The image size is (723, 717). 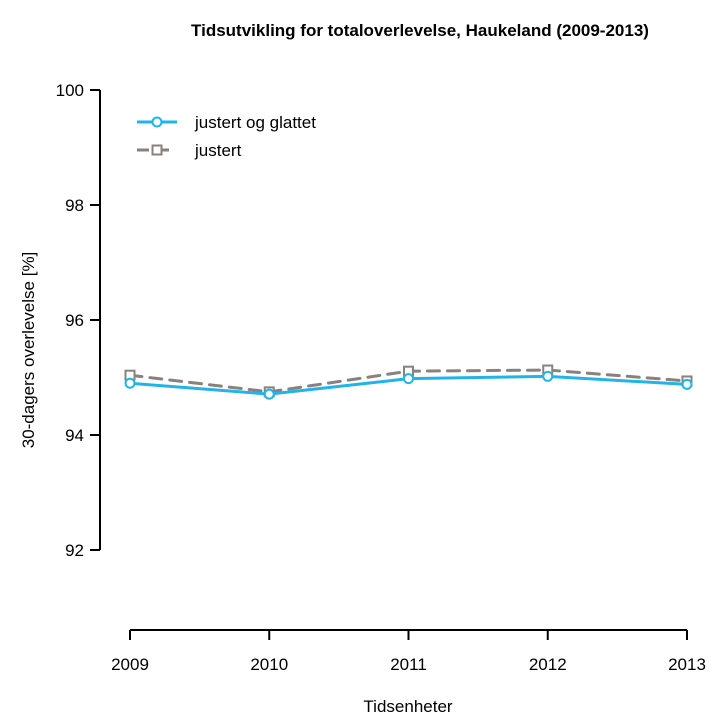 I want to click on x-axis-label: Tidsenheter, so click(x=407, y=706).